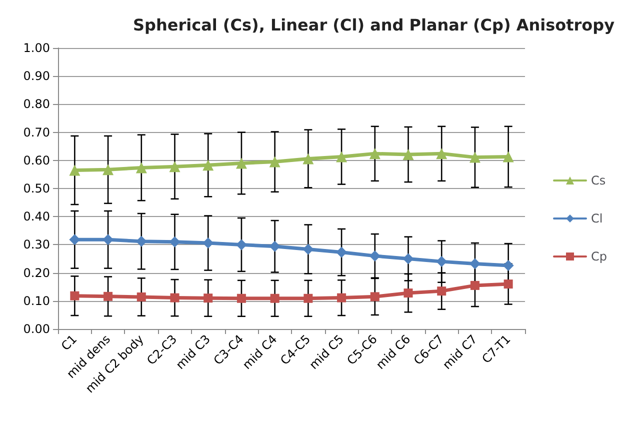 The height and width of the screenshot is (437, 628). Describe the element at coordinates (599, 257) in the screenshot. I see `legend-label: Cp` at that location.